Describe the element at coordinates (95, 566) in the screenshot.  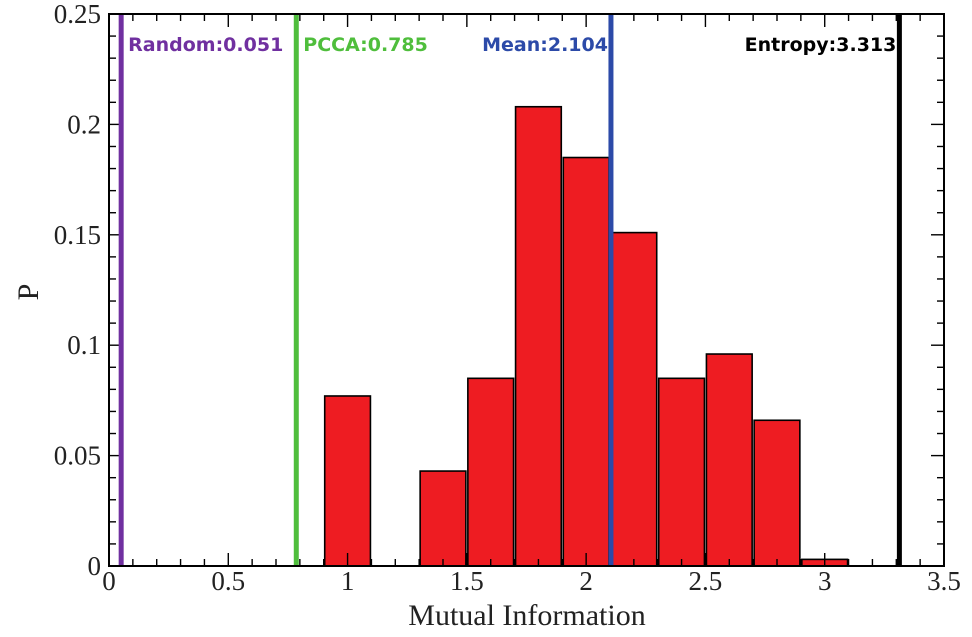
I see `y-tick-label: 0` at that location.